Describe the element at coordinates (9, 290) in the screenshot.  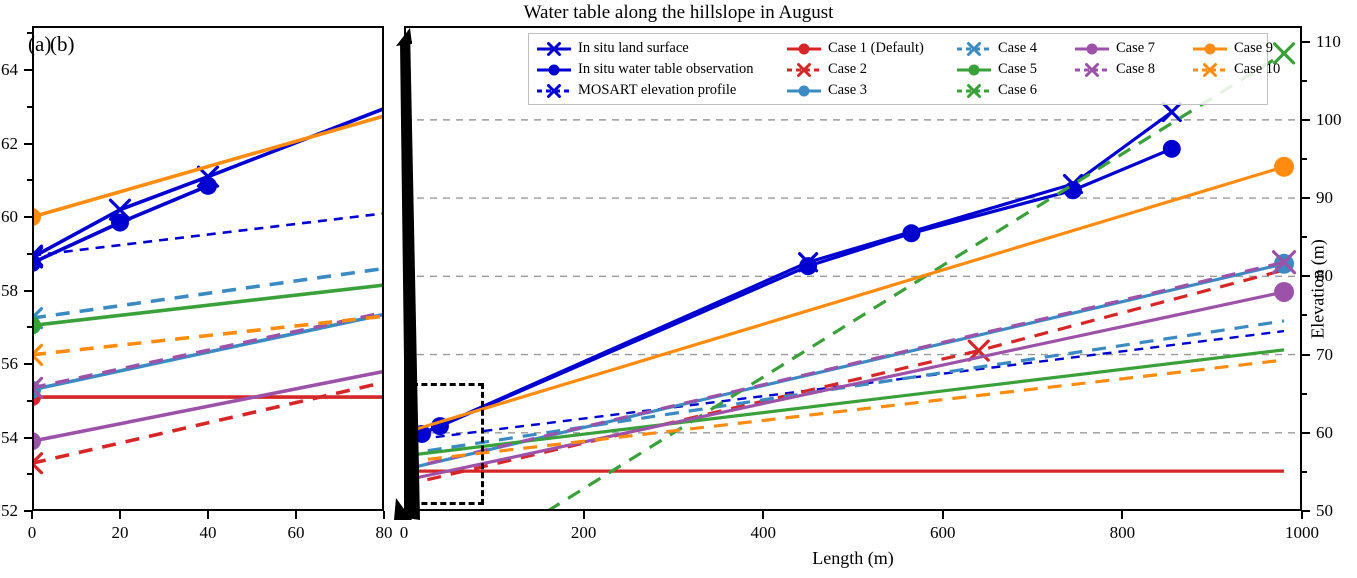
I see `y-tick-label: 58` at that location.